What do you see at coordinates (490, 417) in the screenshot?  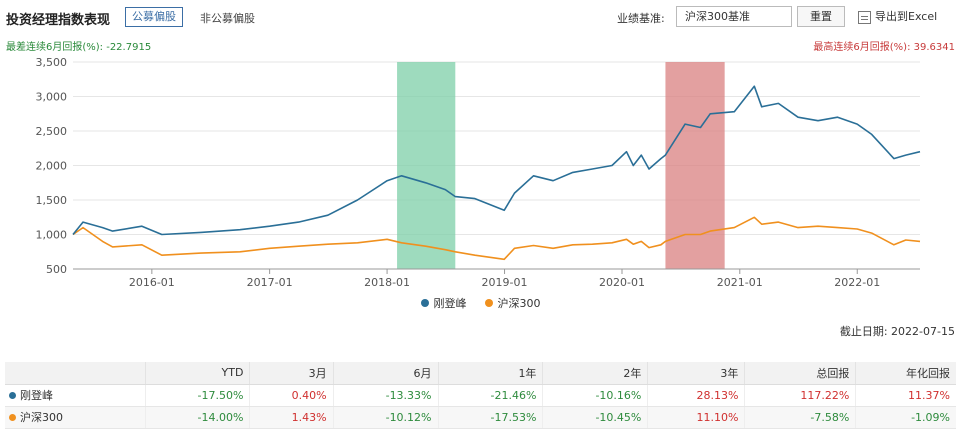 I see `table-cell: -17.53%` at bounding box center [490, 417].